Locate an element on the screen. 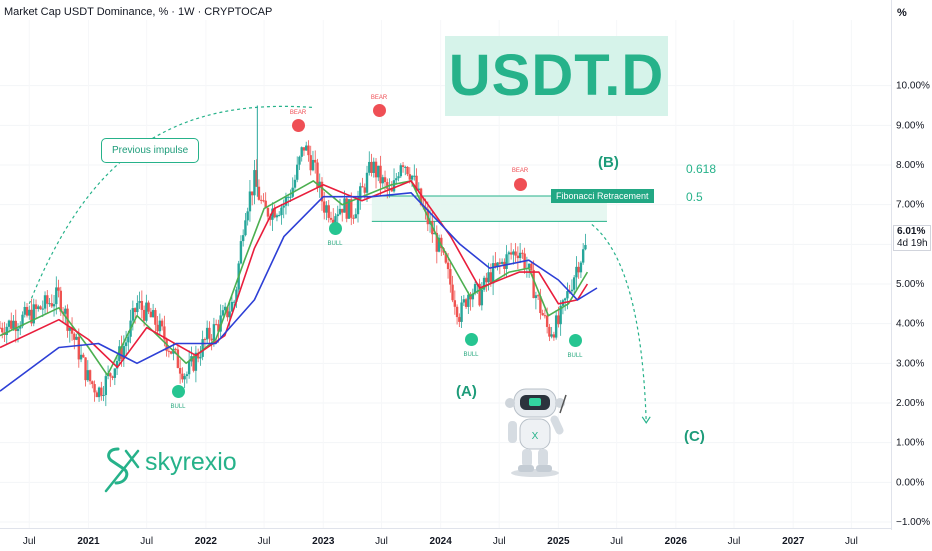 The width and height of the screenshot is (932, 551). price-axis is located at coordinates (911, 265).